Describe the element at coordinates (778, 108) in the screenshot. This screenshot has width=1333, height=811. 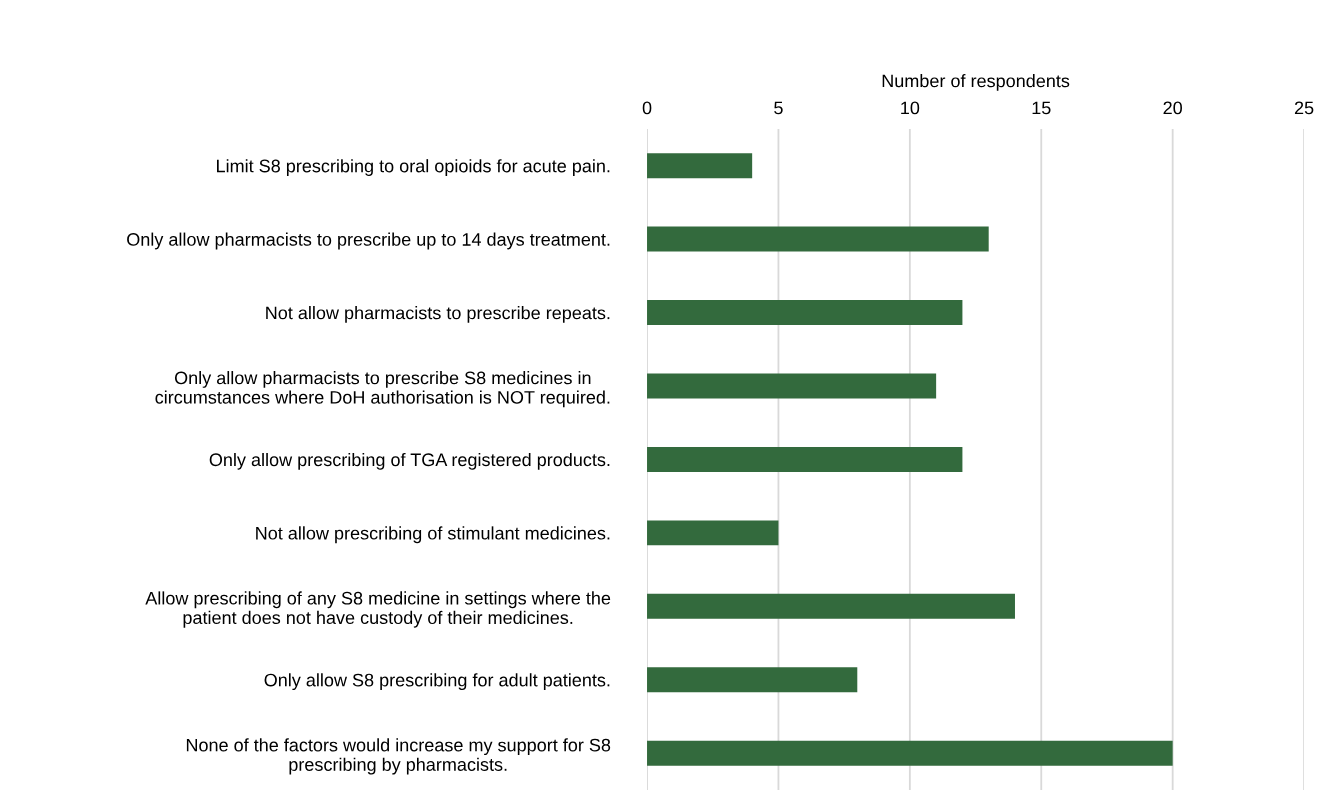
I see `x-tick-label: 5` at that location.